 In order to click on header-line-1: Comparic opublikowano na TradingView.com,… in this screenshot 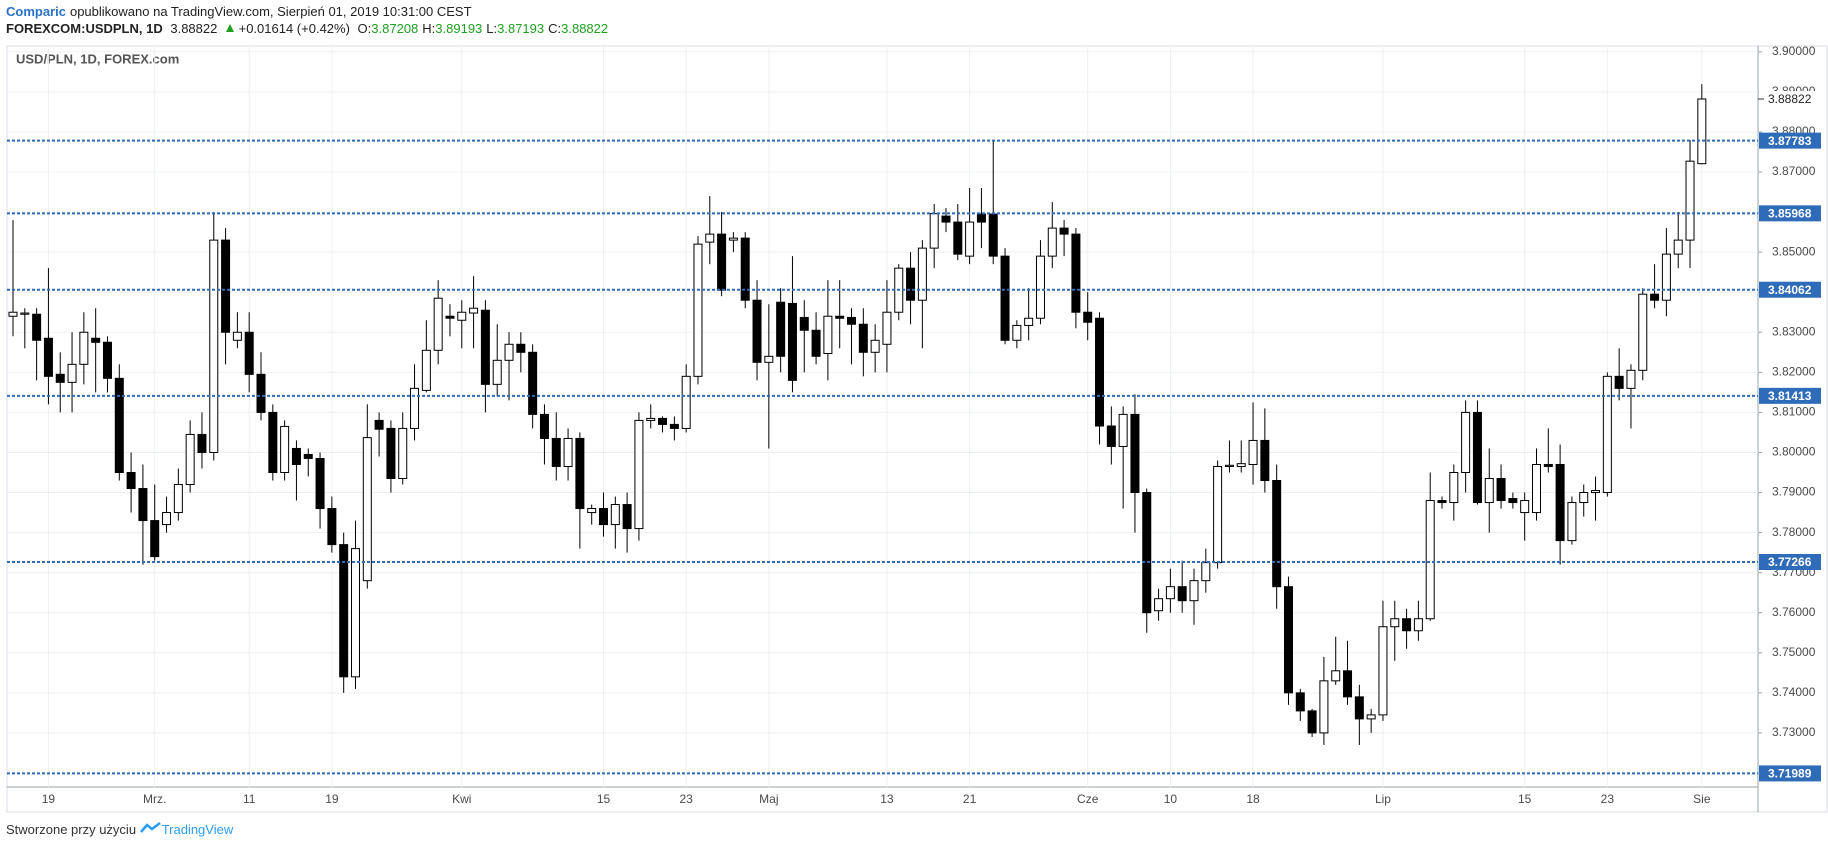, I will do `click(241, 11)`.